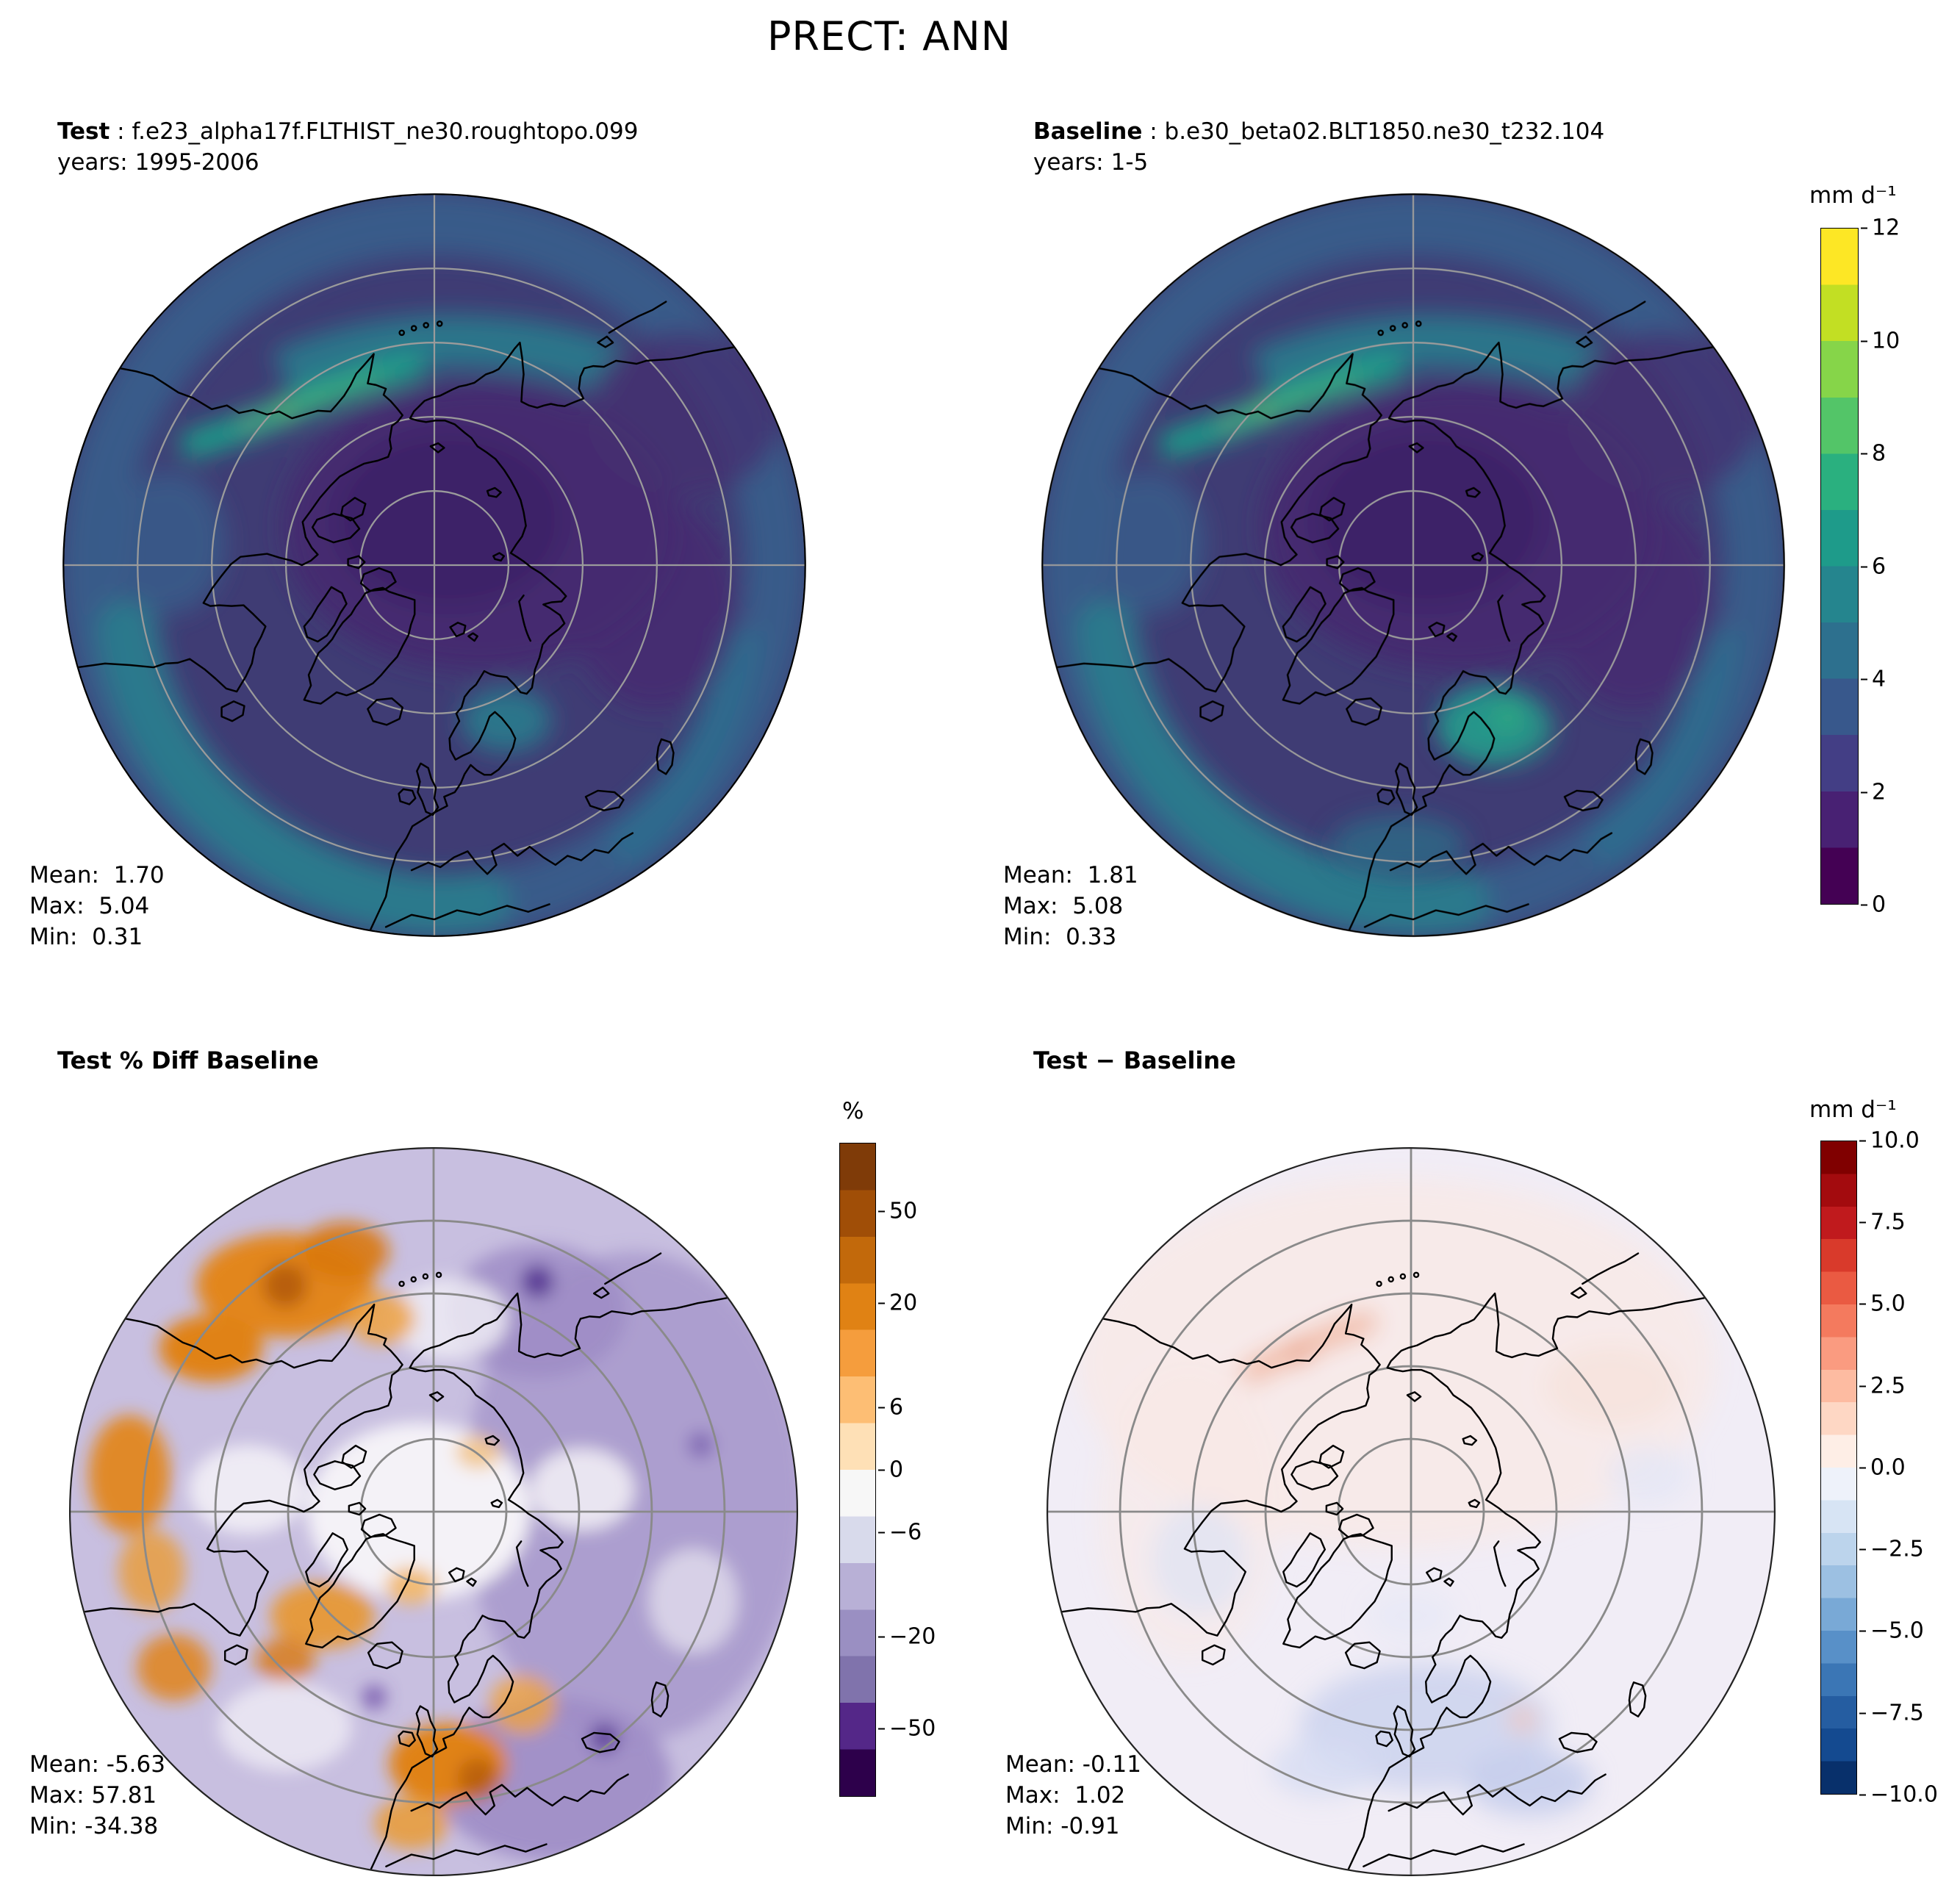 The width and height of the screenshot is (1960, 1885). What do you see at coordinates (1091, 163) in the screenshot?
I see `baseline-years: years: 1-5` at bounding box center [1091, 163].